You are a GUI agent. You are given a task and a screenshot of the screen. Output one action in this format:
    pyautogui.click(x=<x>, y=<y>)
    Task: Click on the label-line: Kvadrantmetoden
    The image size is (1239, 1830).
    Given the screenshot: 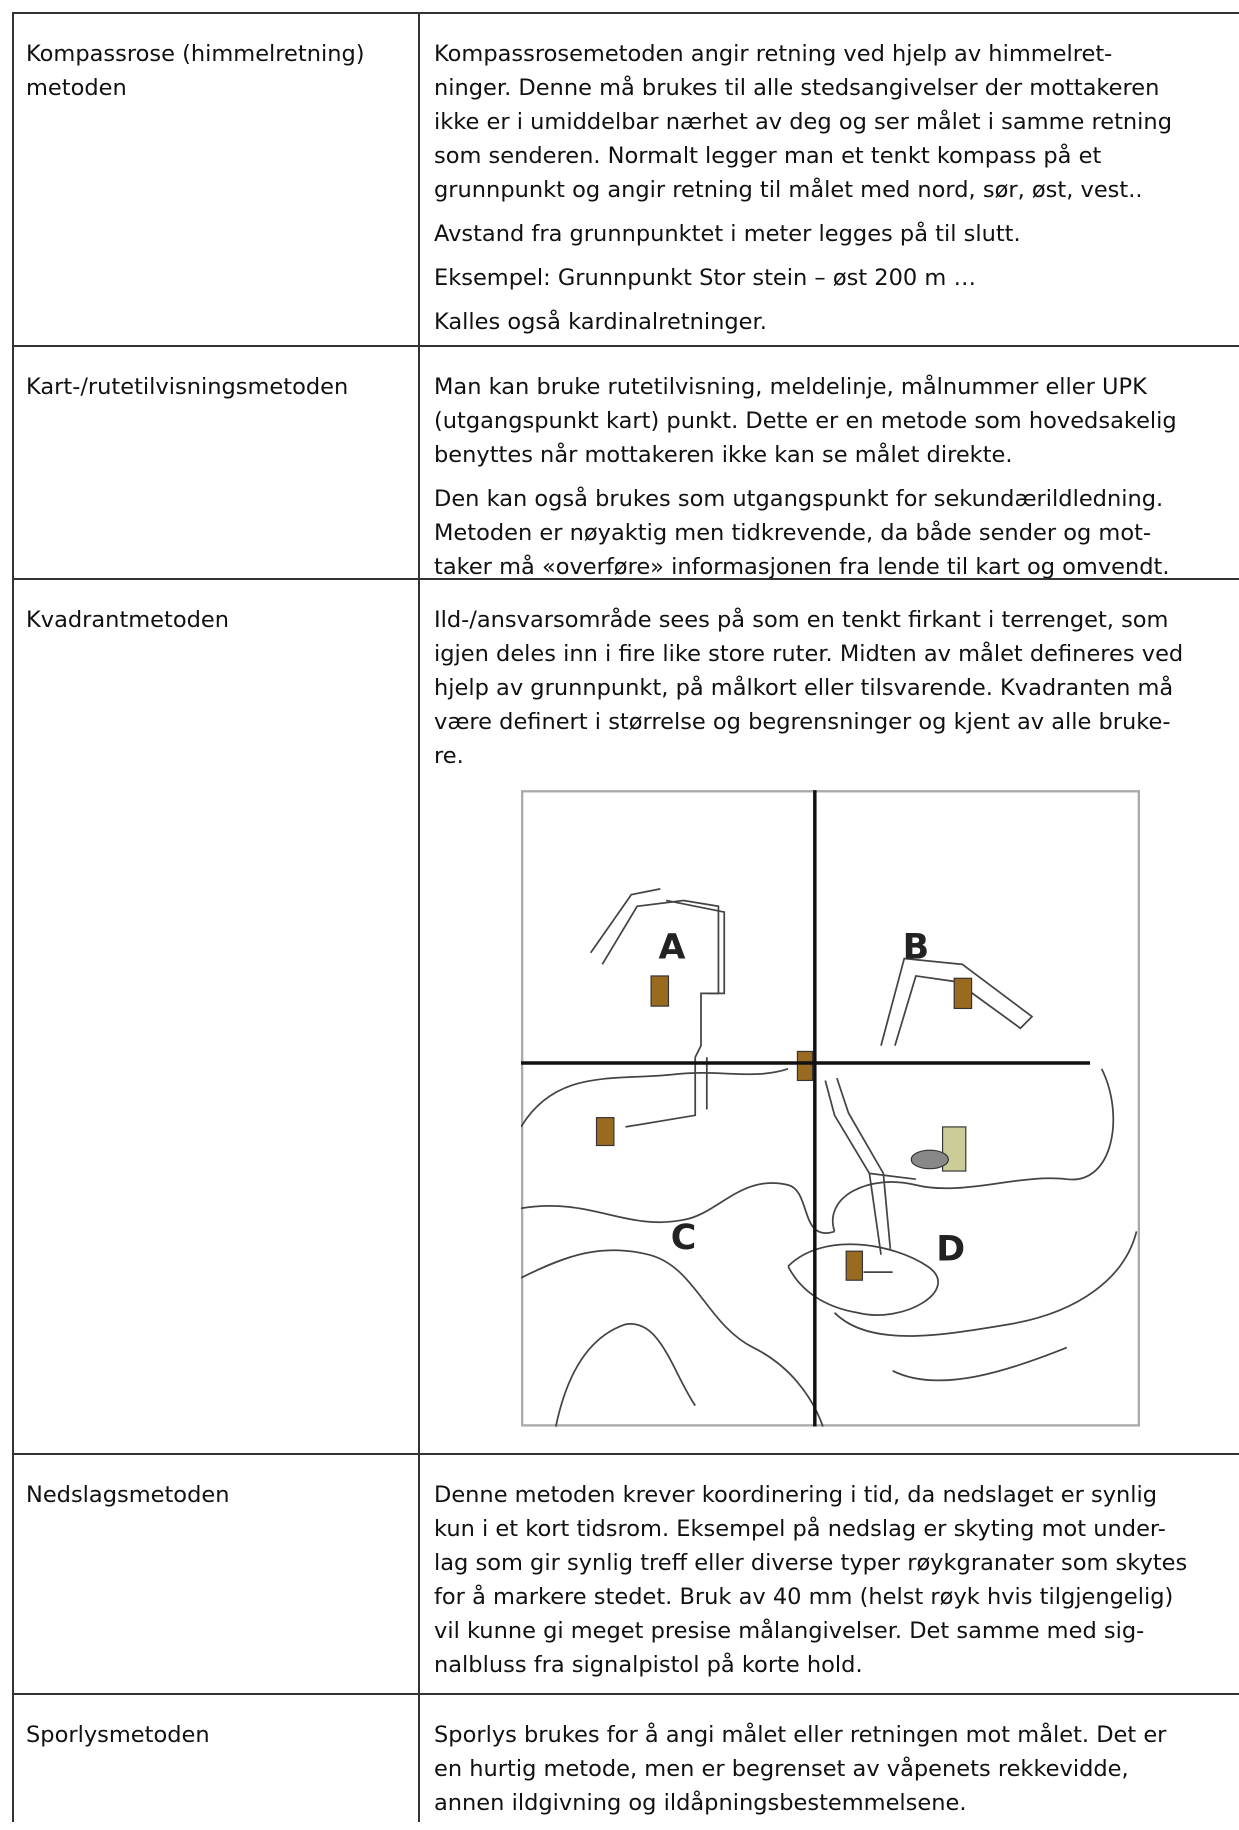 What is the action you would take?
    pyautogui.click(x=127, y=620)
    